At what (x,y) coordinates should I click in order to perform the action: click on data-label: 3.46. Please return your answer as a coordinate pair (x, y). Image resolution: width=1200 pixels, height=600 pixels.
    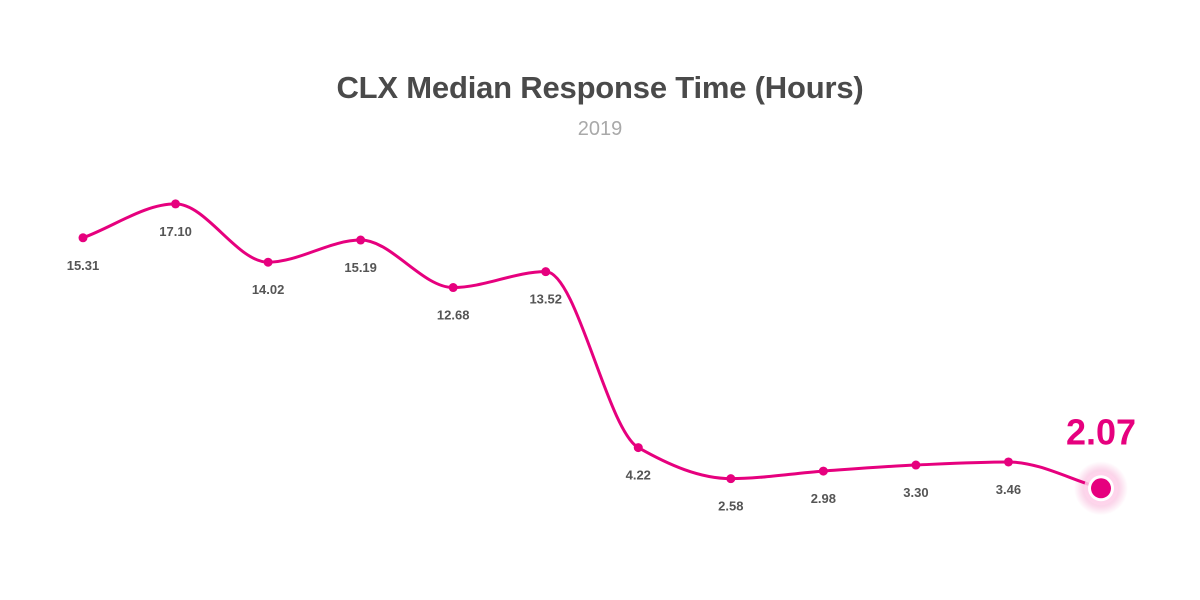
    Looking at the image, I should click on (1008, 489).